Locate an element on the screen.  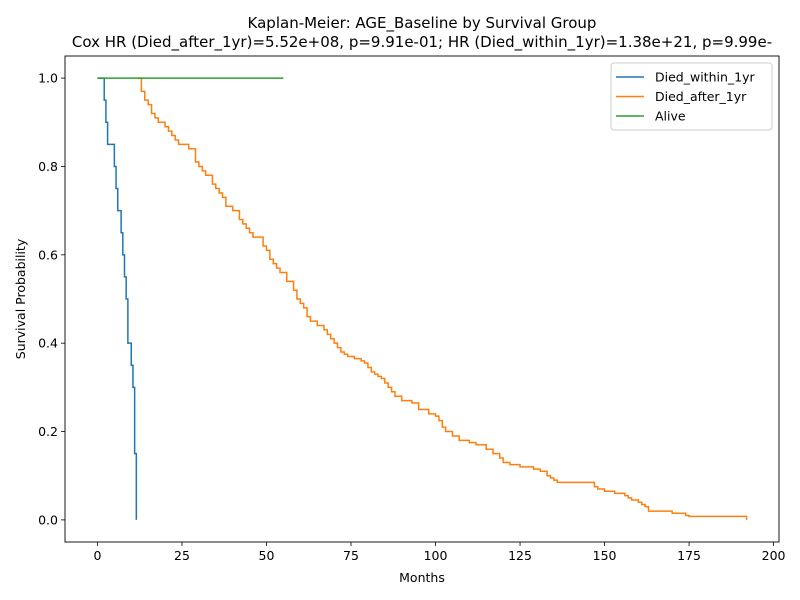
x-tick-label: 175 is located at coordinates (689, 555).